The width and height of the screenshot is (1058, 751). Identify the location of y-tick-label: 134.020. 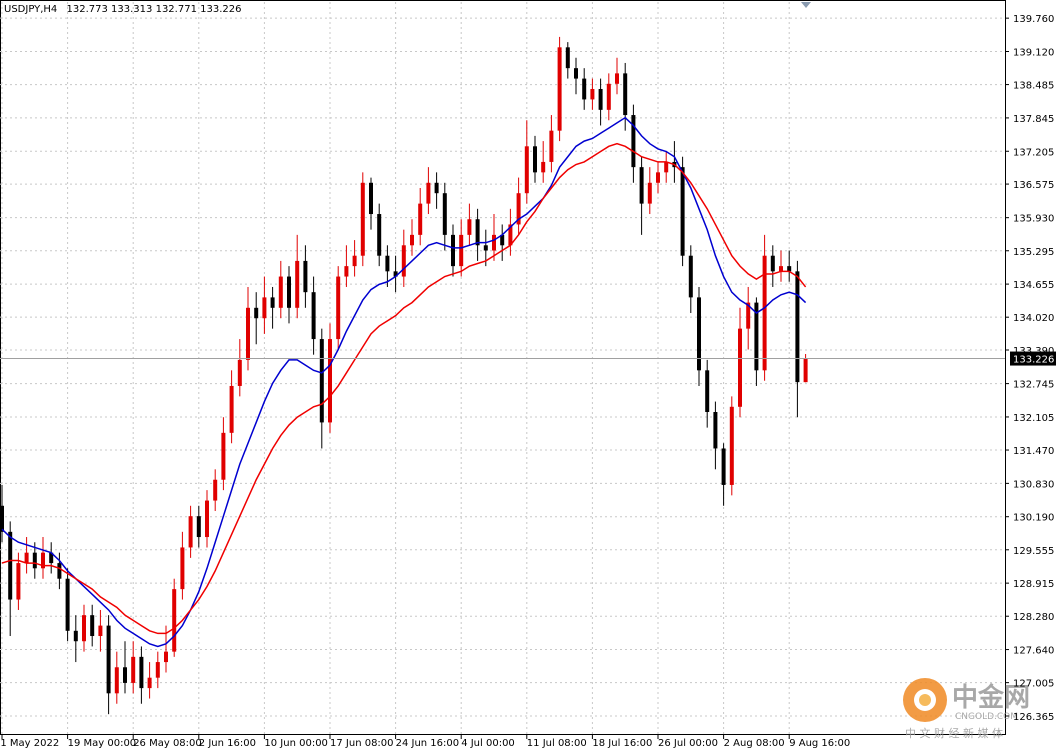
(1033, 318).